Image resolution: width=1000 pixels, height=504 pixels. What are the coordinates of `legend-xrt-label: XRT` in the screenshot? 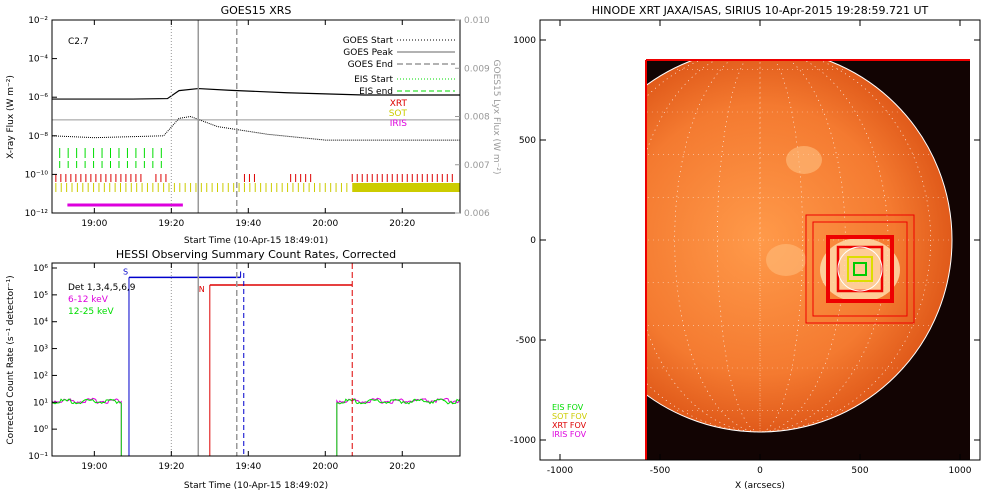 It's located at (399, 104).